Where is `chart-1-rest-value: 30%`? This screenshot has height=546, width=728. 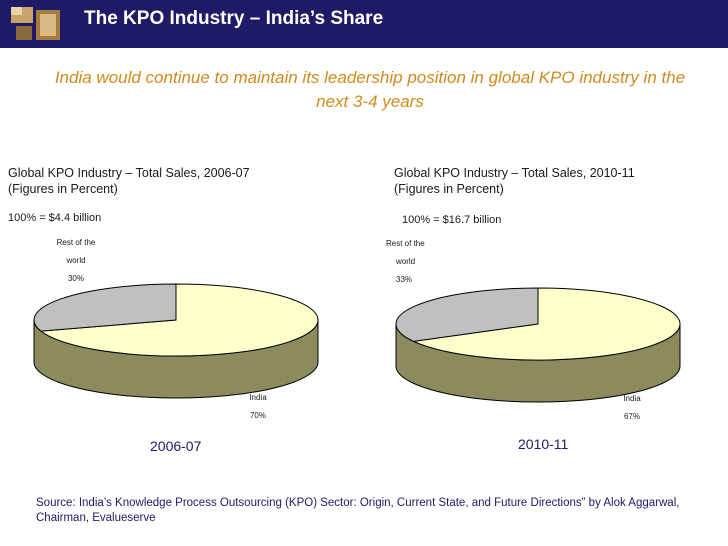
chart-1-rest-value: 30% is located at coordinates (75, 278).